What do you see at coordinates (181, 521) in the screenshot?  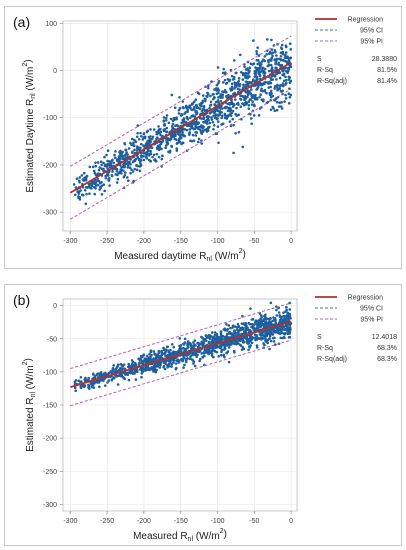 I see `x-tick-label: -150` at bounding box center [181, 521].